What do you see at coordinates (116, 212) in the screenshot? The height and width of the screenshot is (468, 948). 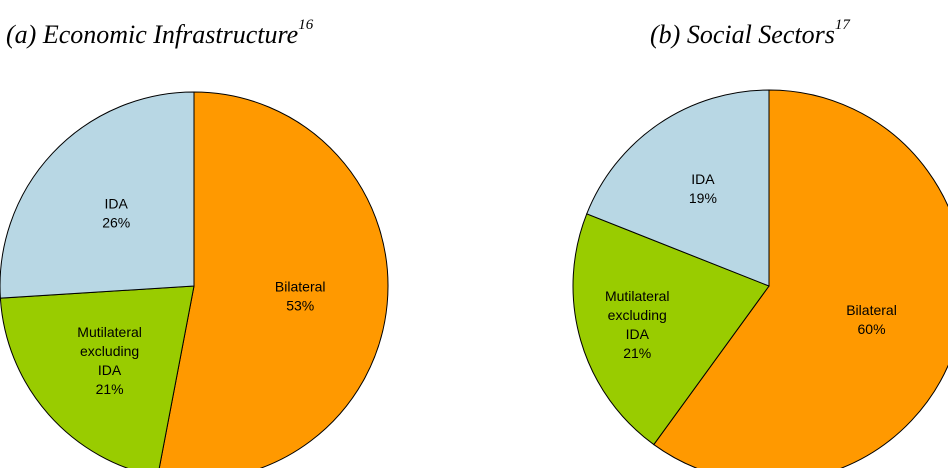 I see `pie-slice-label-ida: IDA 26%` at bounding box center [116, 212].